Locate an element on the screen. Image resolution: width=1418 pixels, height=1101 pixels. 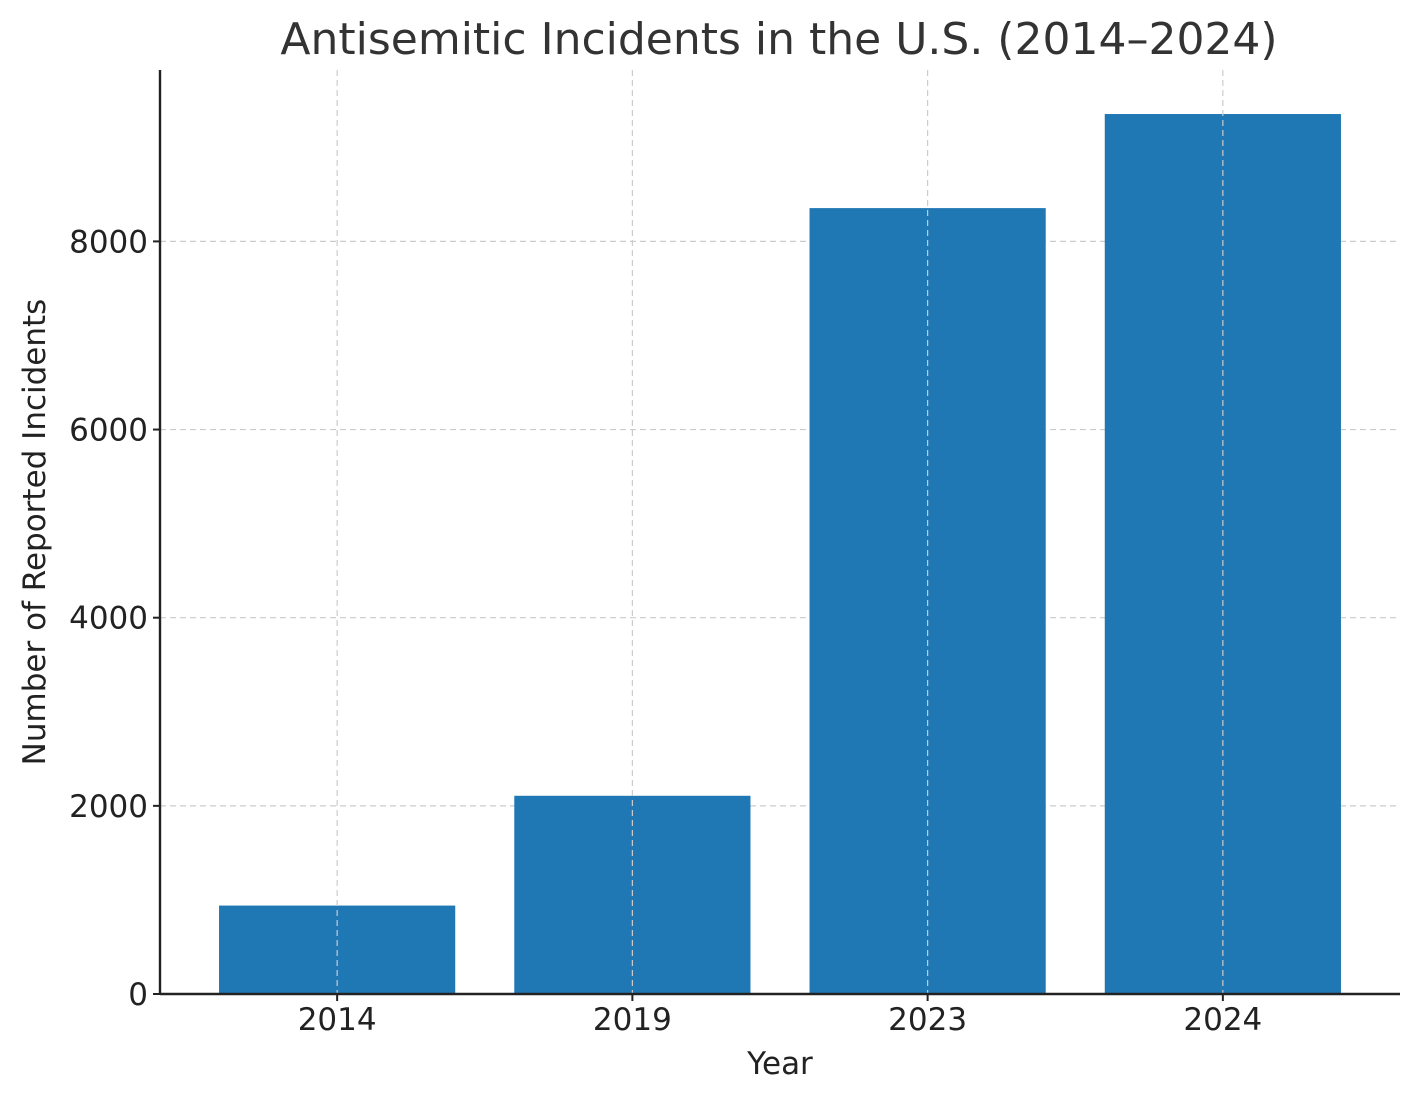
y-tick-label: 0 is located at coordinates (138, 995).